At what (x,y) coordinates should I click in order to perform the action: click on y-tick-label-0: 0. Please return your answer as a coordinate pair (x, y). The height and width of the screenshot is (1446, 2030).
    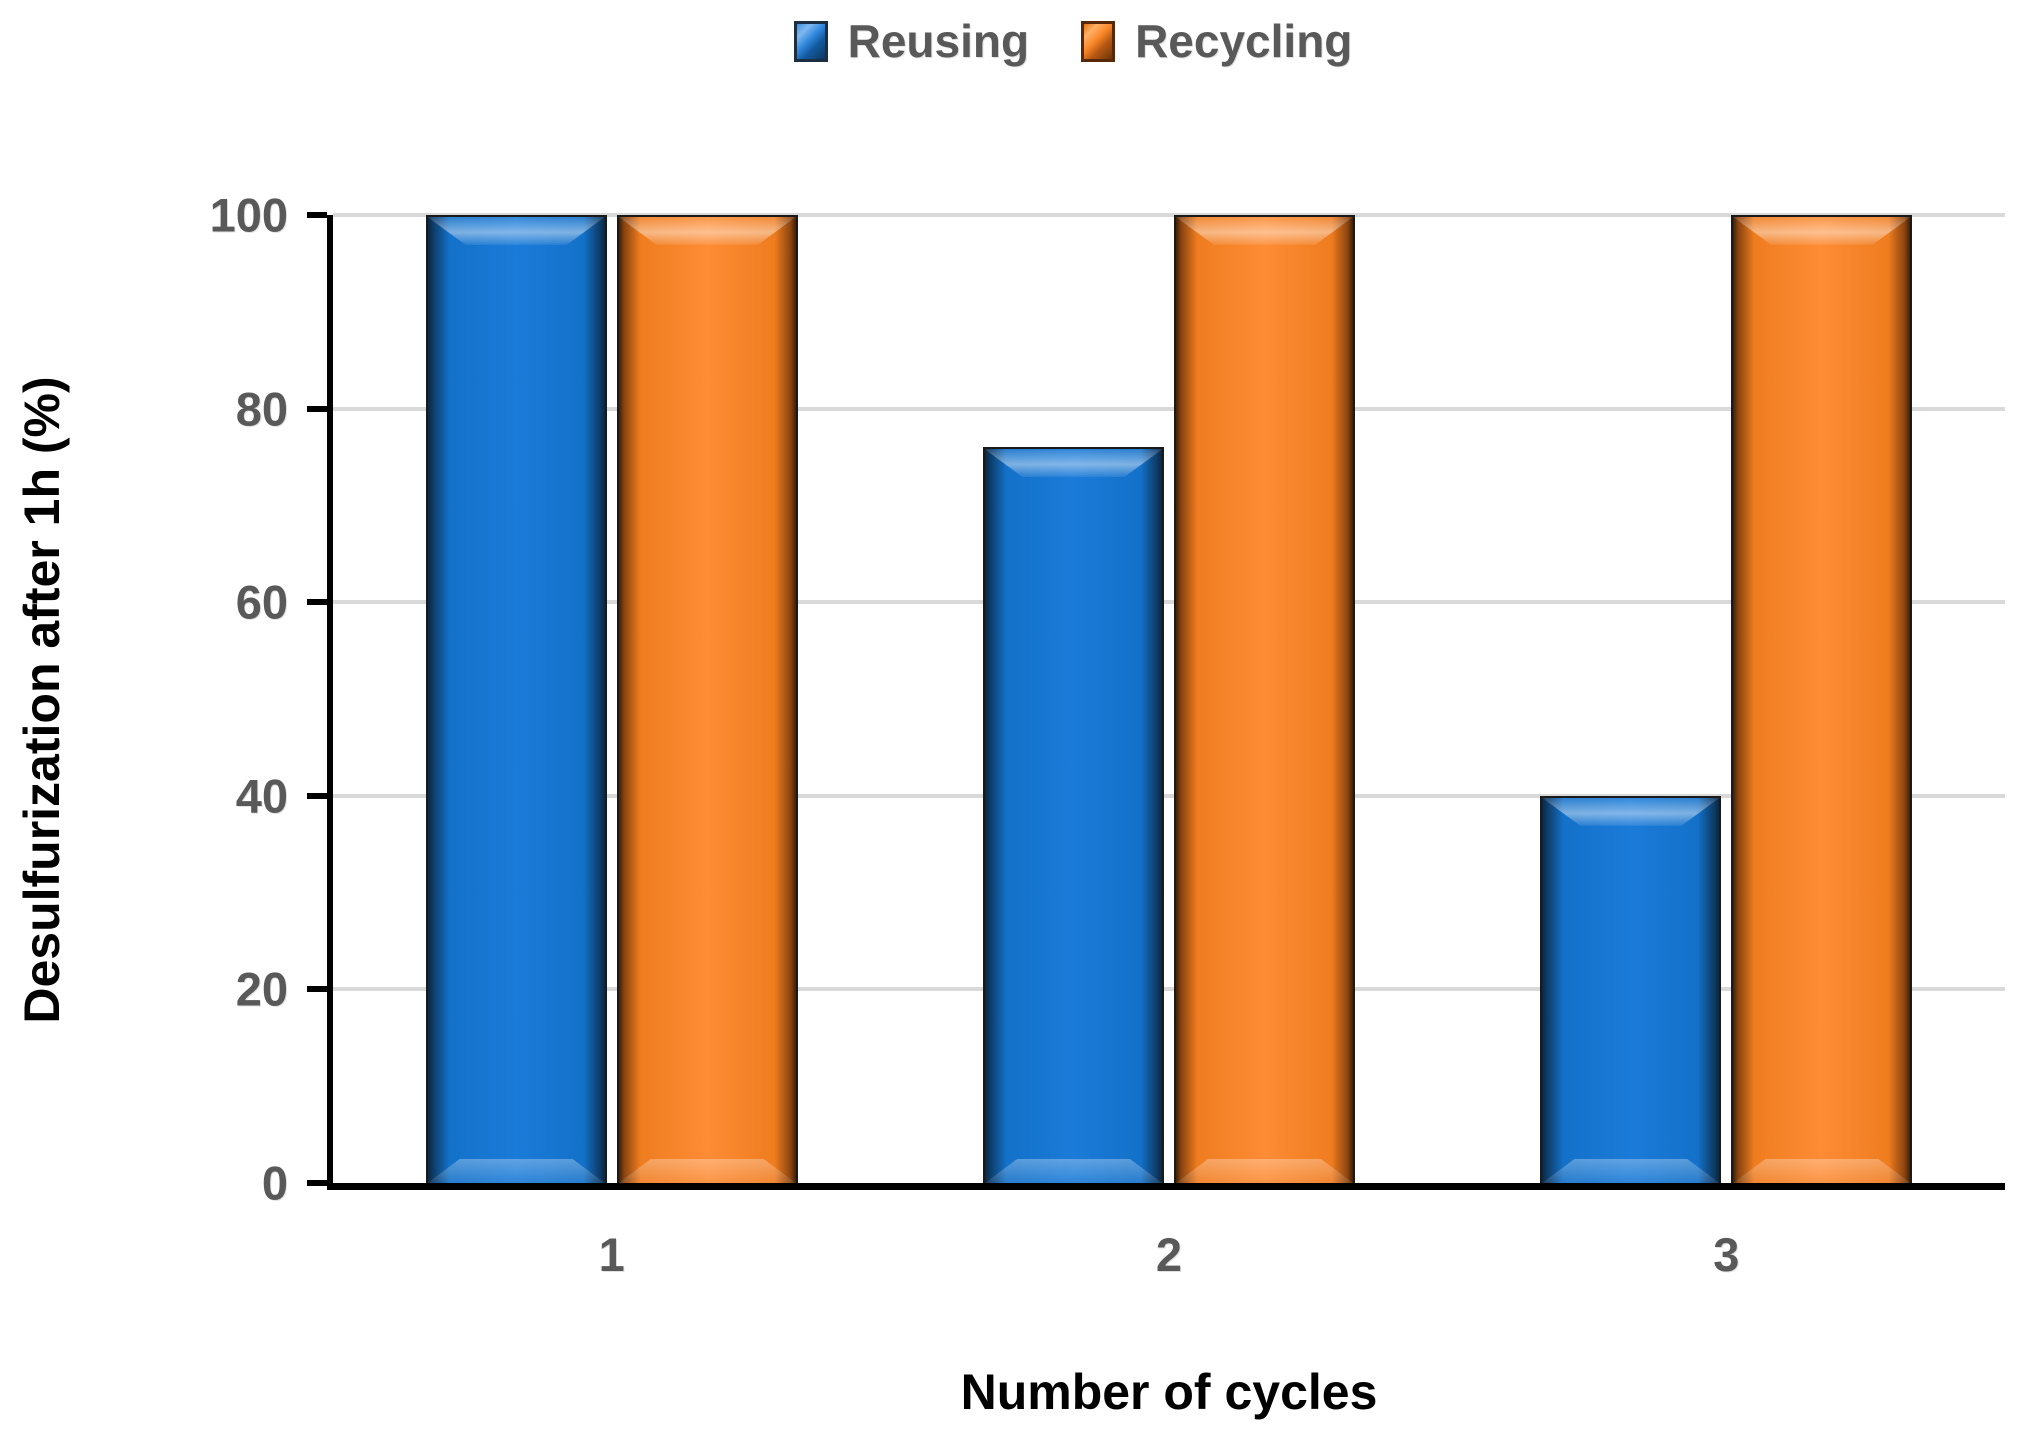
    Looking at the image, I should click on (274, 1183).